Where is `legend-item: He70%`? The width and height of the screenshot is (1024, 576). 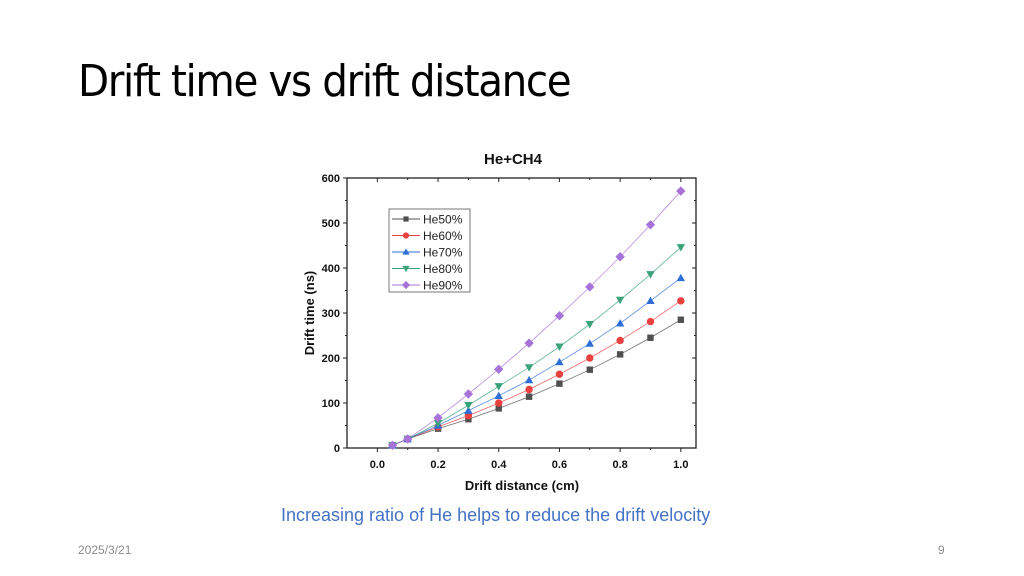 legend-item: He70% is located at coordinates (427, 253).